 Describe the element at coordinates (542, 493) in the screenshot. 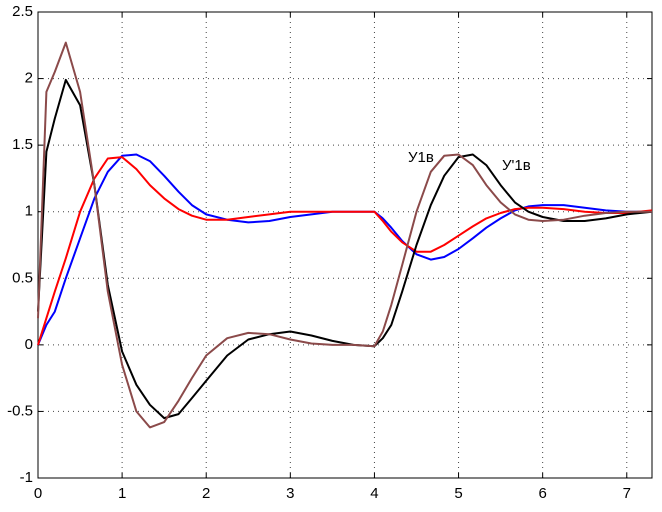

I see `x-tick-label: 6` at that location.